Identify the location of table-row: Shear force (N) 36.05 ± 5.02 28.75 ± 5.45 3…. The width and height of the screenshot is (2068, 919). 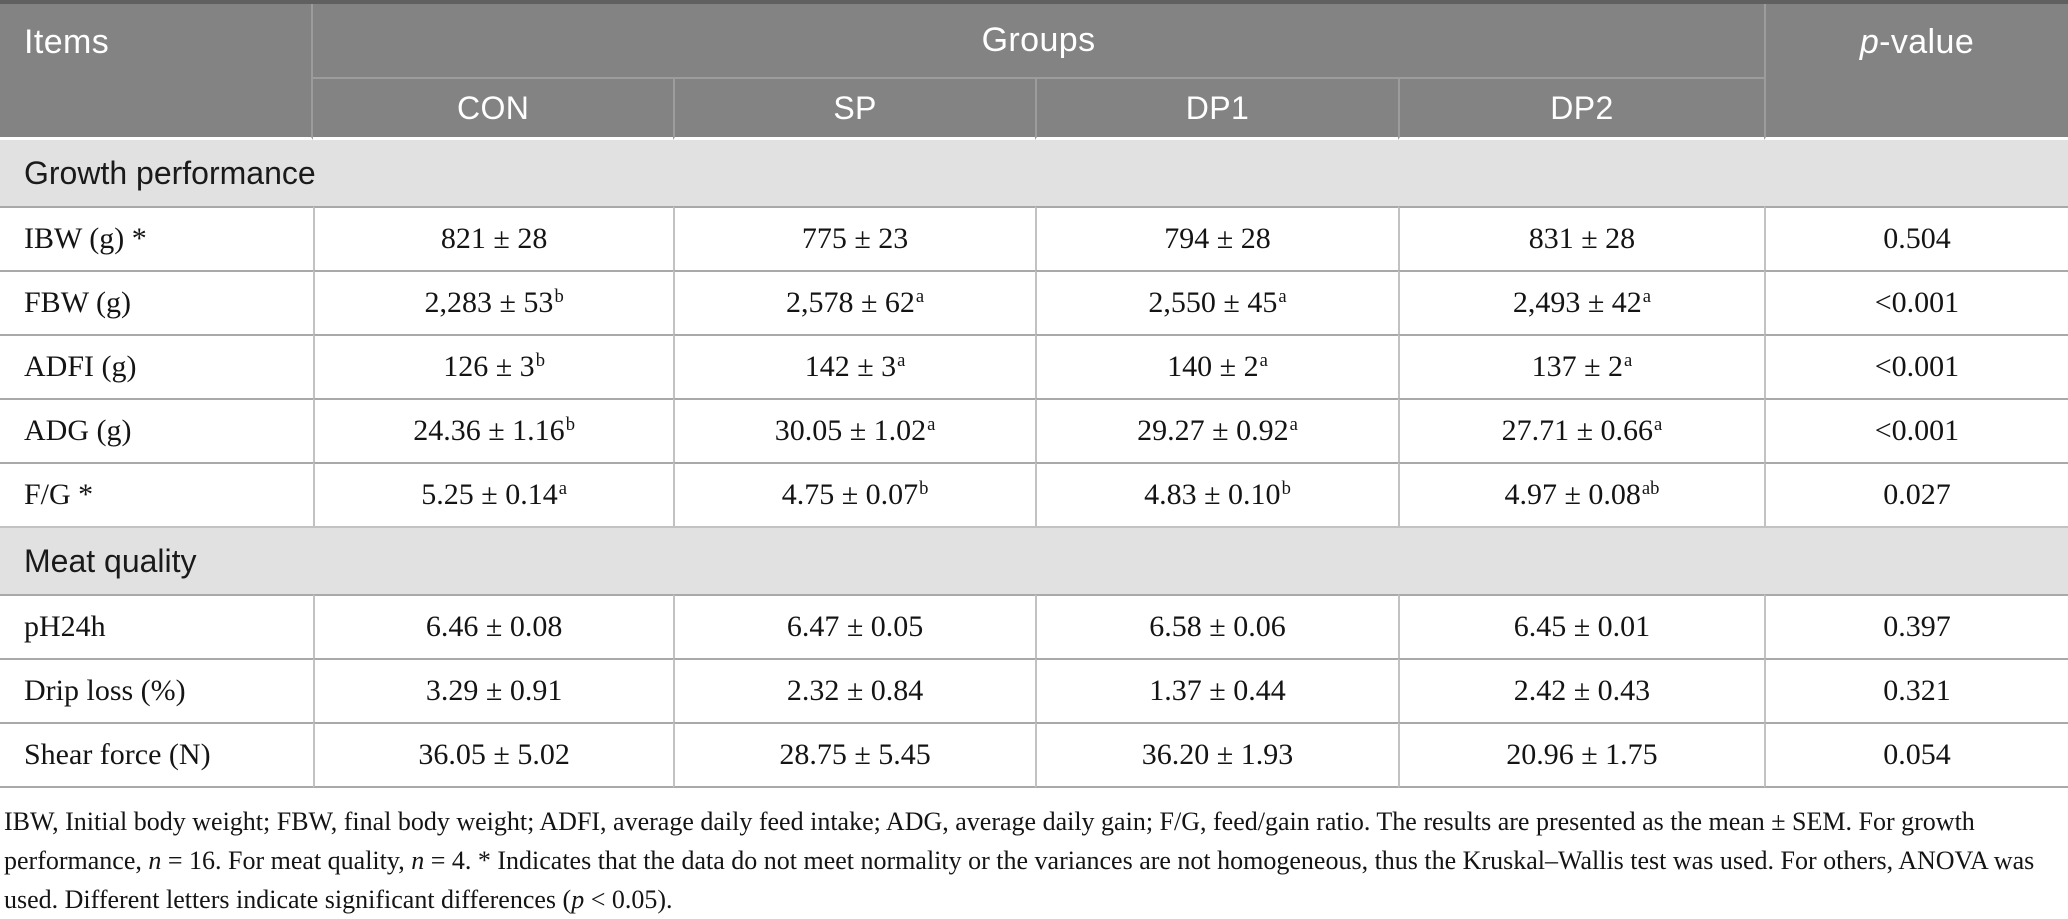
(1034, 755).